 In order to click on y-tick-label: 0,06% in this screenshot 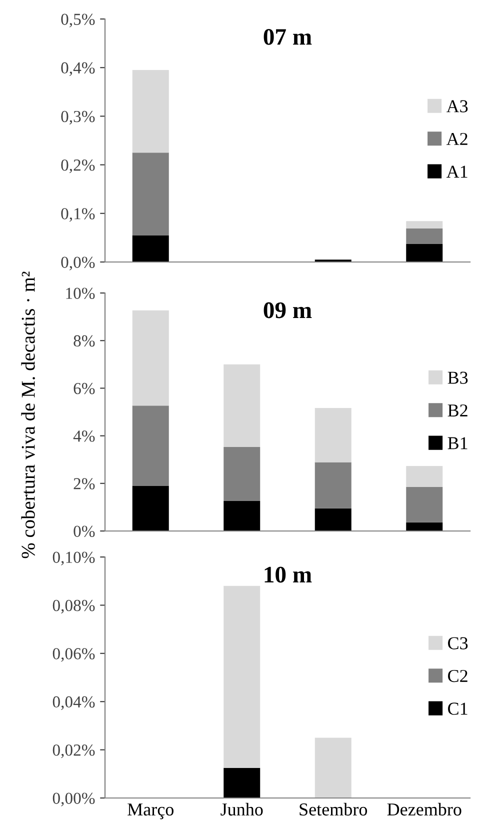, I will do `click(73, 655)`.